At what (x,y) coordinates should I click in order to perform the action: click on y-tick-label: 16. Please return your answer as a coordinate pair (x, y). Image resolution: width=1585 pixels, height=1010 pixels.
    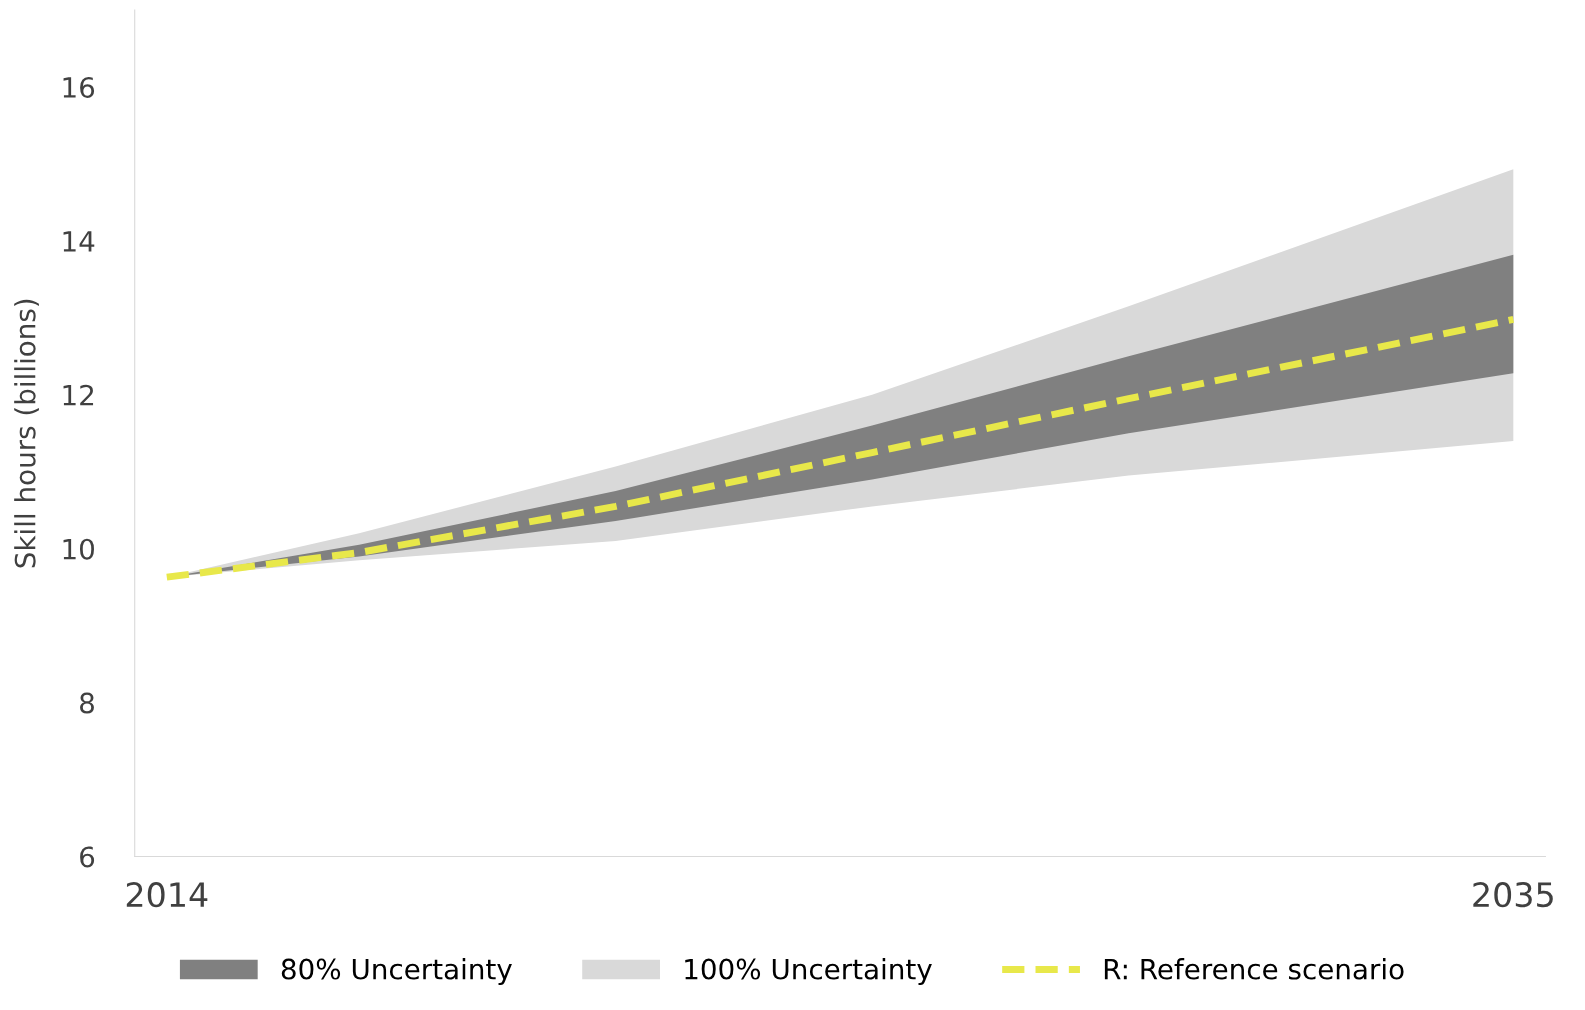
    Looking at the image, I should click on (79, 87).